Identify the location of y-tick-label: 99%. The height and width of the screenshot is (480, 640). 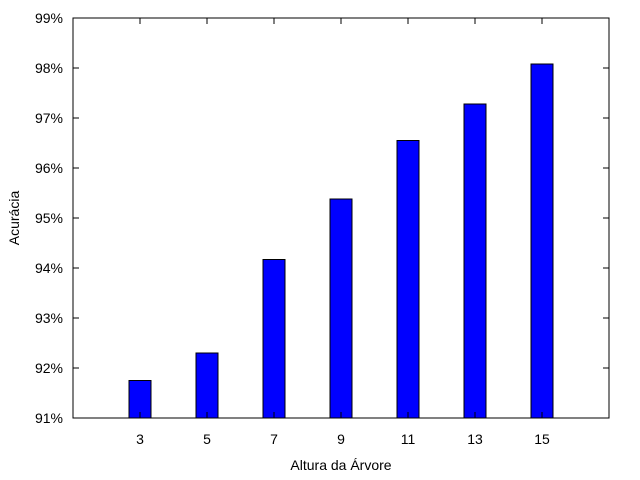
(49, 18).